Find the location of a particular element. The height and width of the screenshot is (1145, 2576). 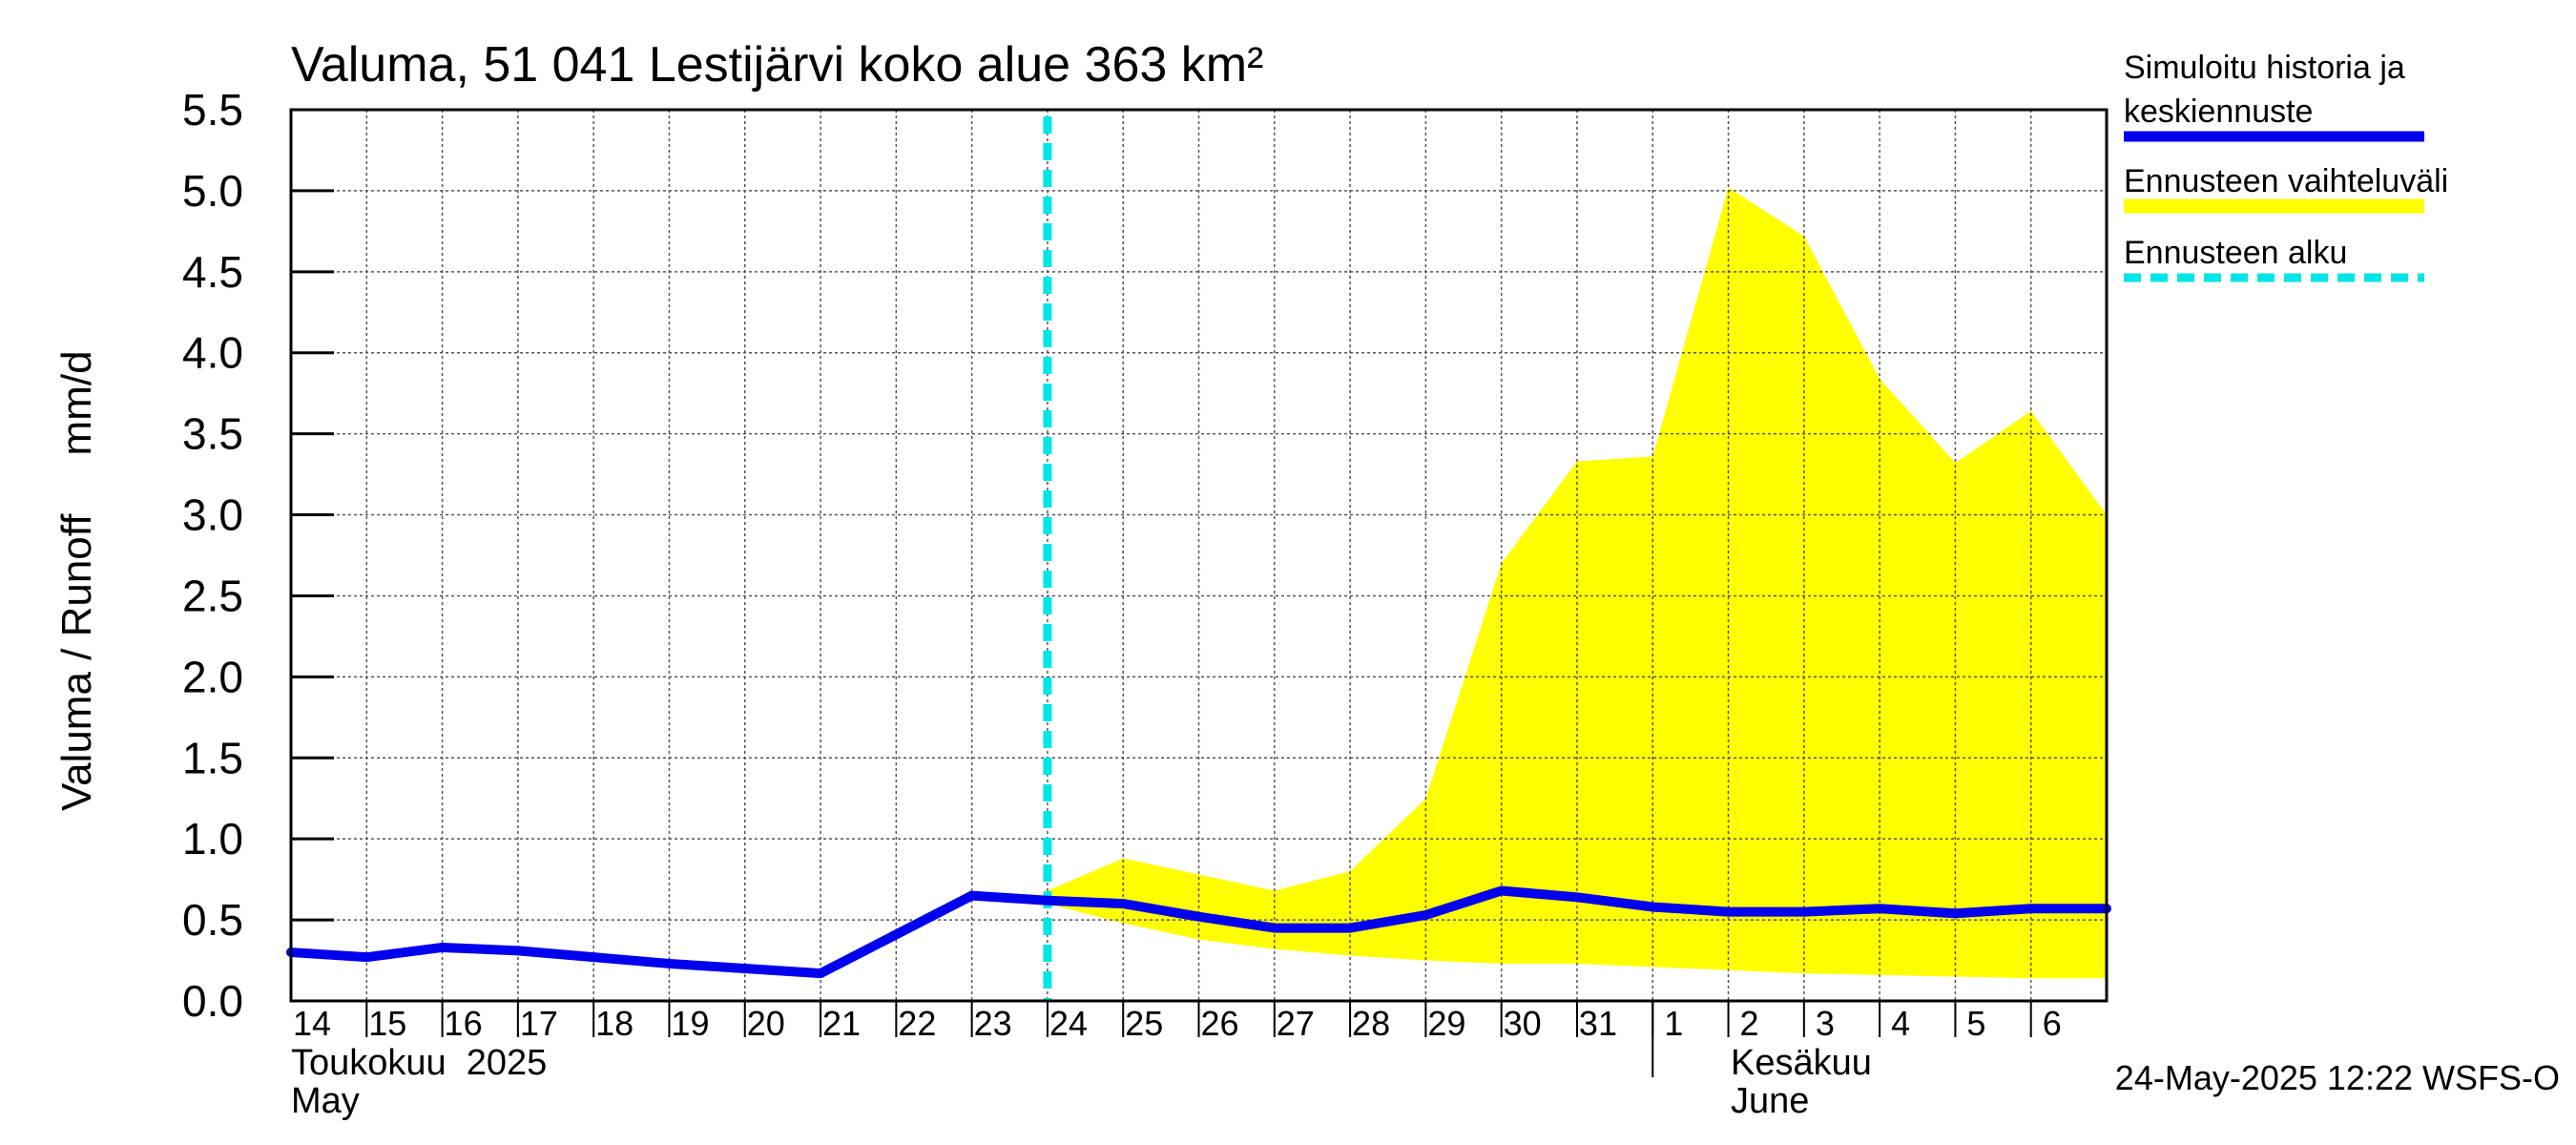

x-tick-label: 26 is located at coordinates (1219, 1023).